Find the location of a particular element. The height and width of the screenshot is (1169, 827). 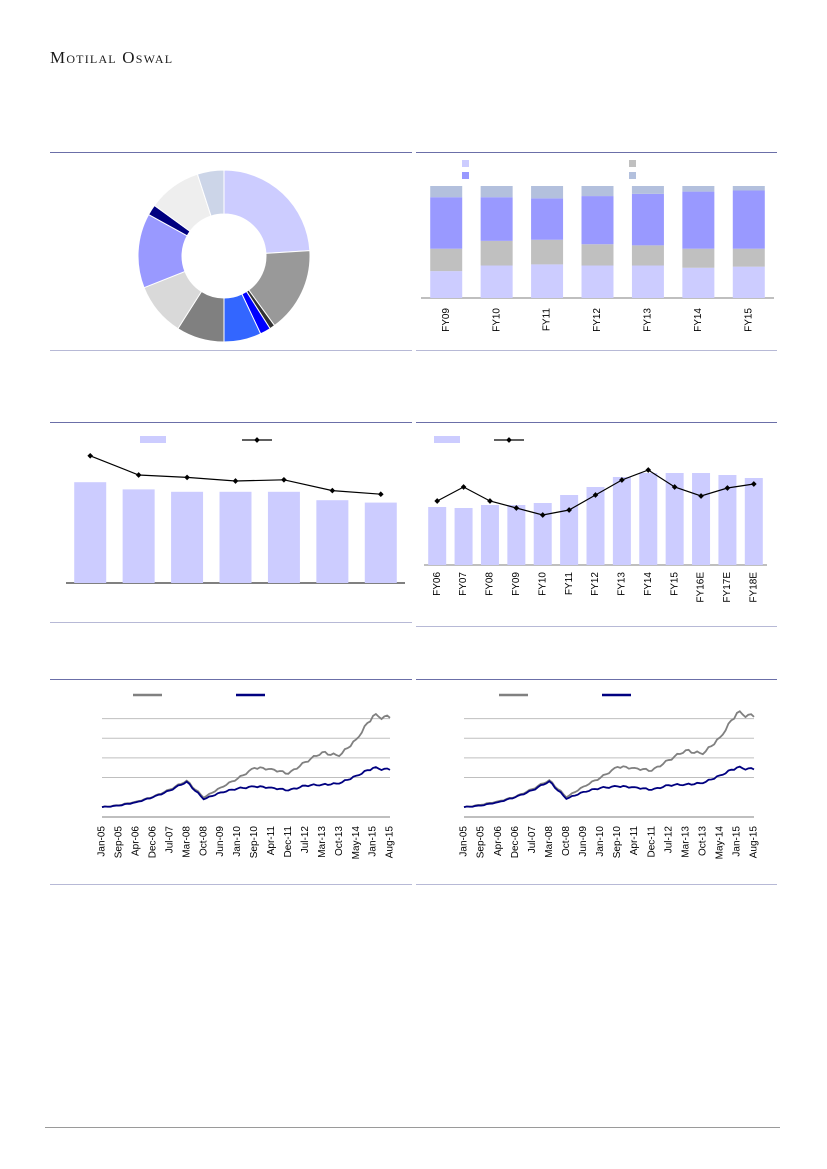

x-tick-label: Sep-10 is located at coordinates (617, 842).